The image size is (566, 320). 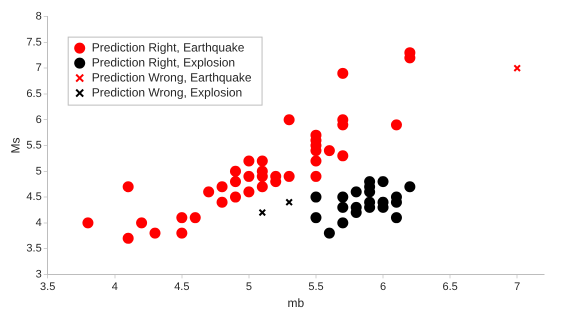 I want to click on legend-label: Prediction Wrong, Explosion, so click(x=167, y=92).